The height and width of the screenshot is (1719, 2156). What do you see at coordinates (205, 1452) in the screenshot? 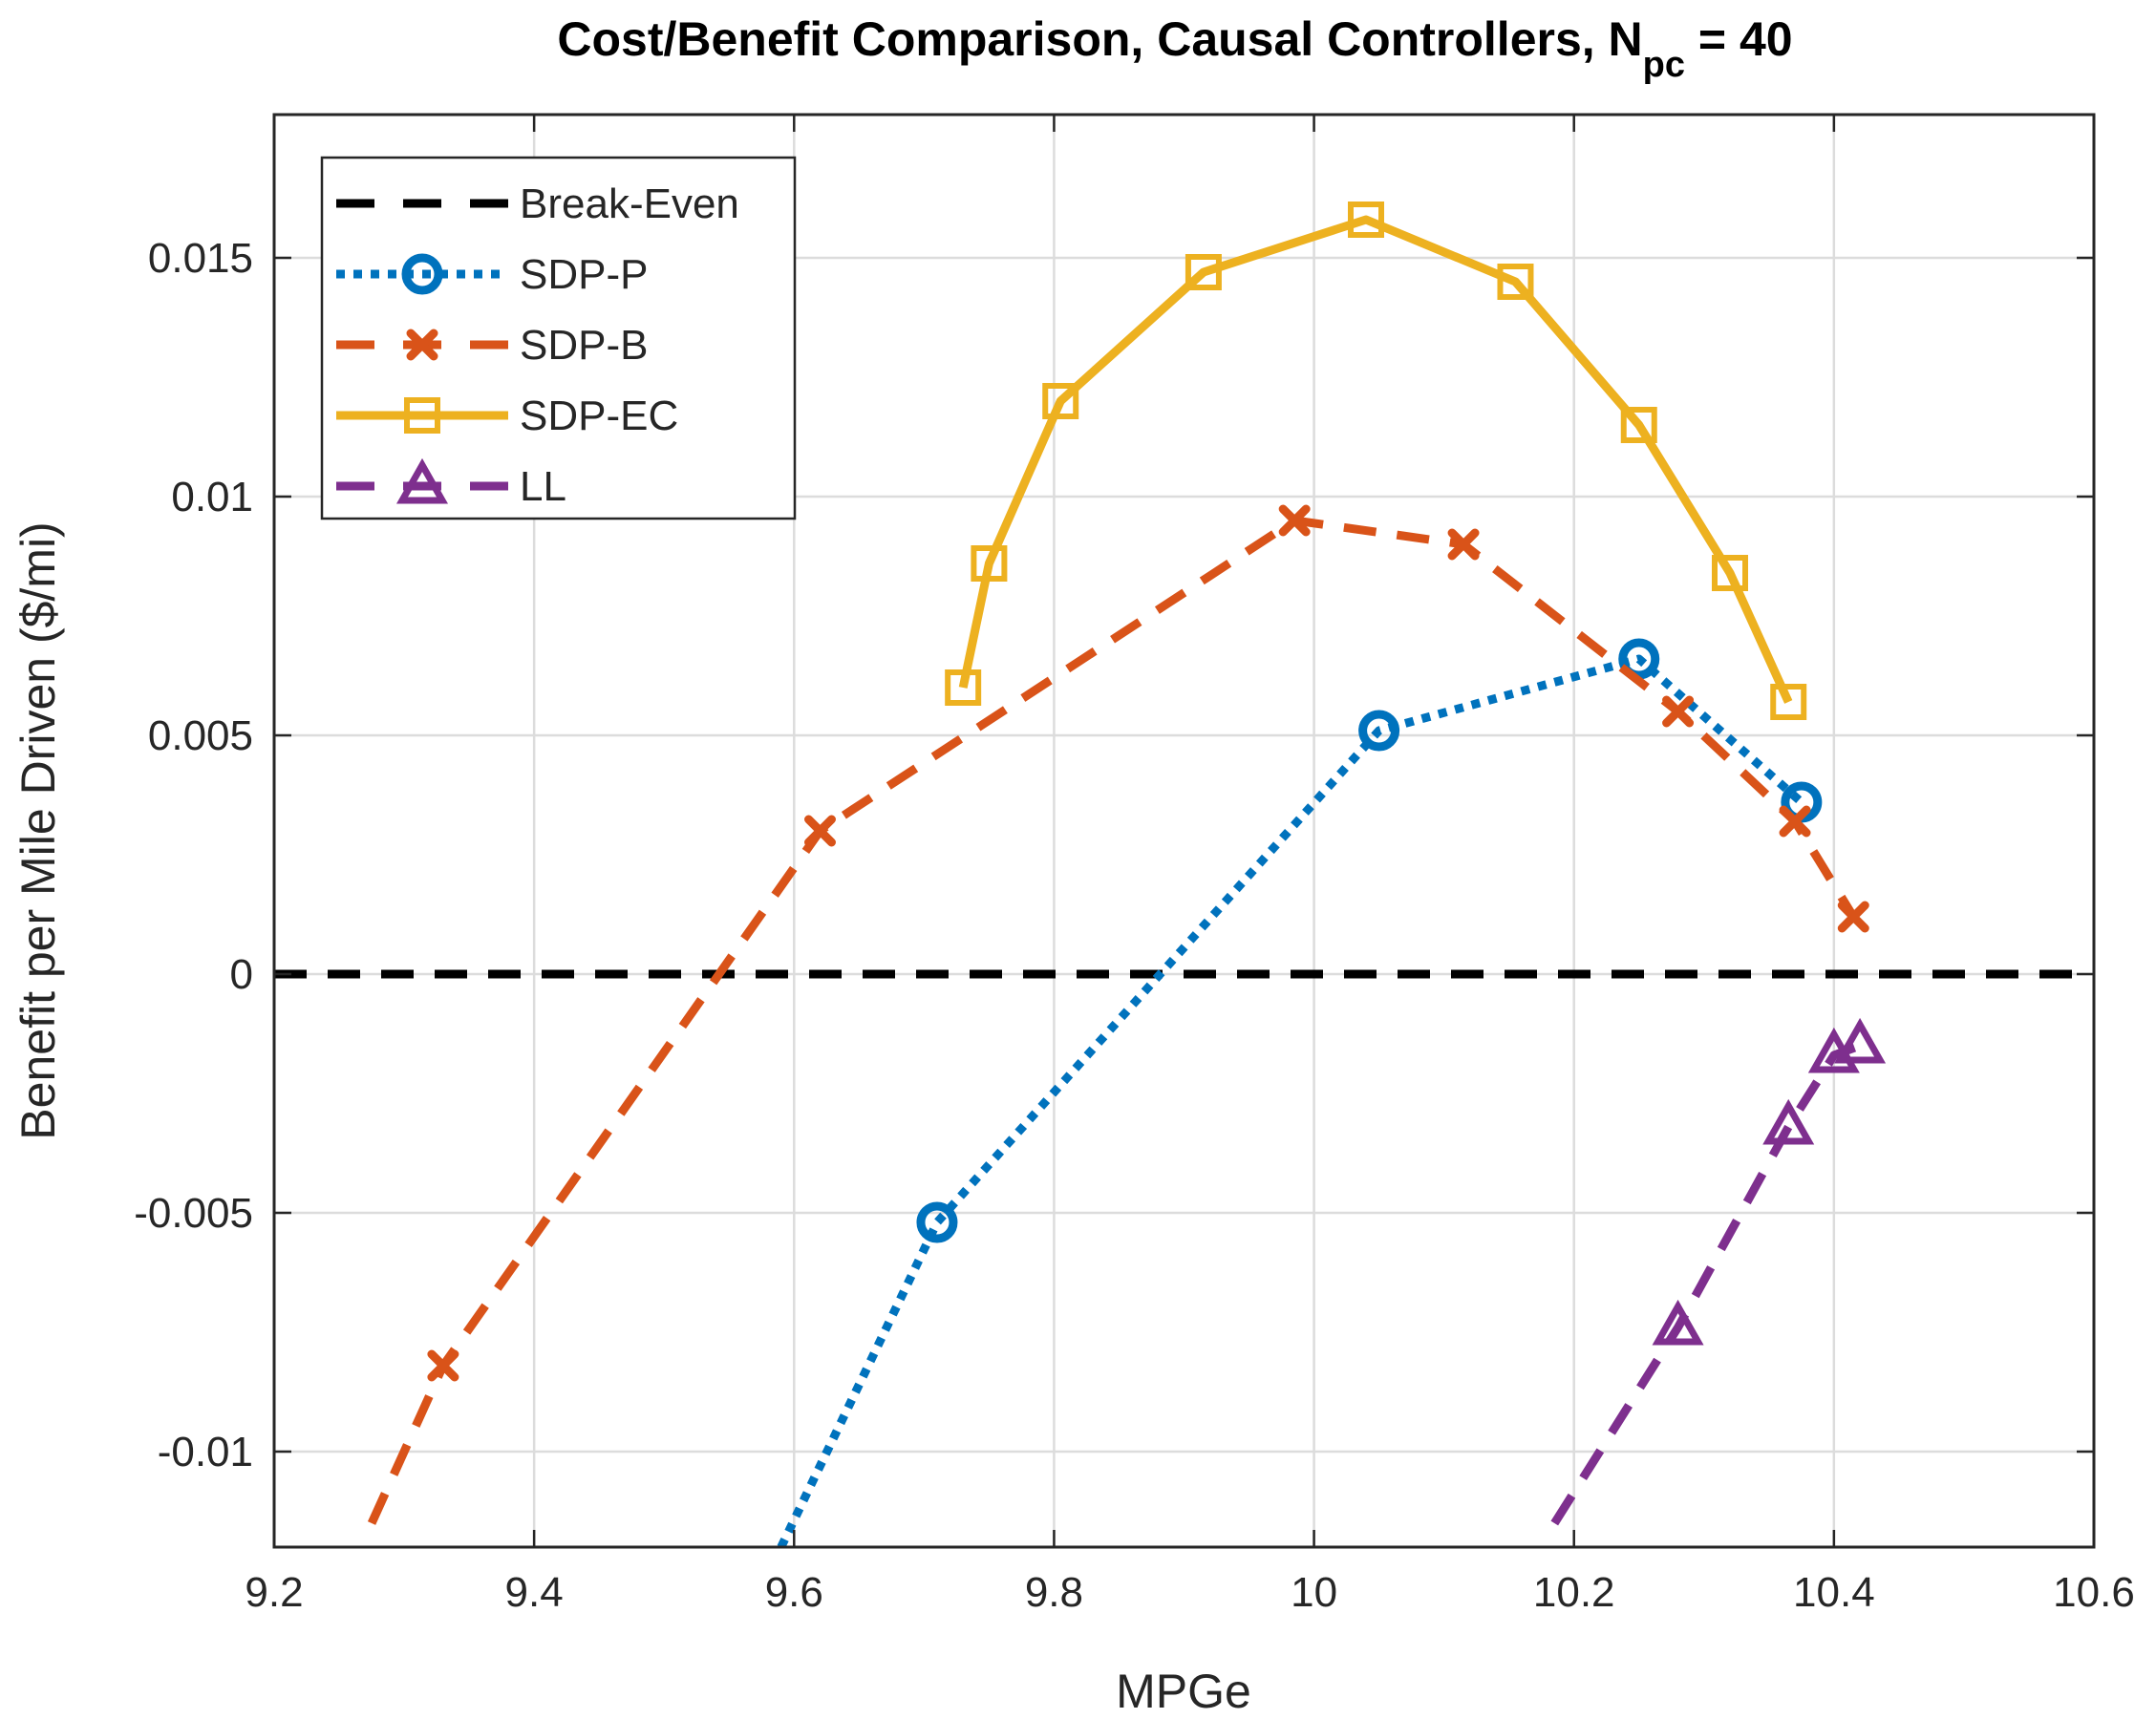
I see `y-tick-label: -0.01` at bounding box center [205, 1452].